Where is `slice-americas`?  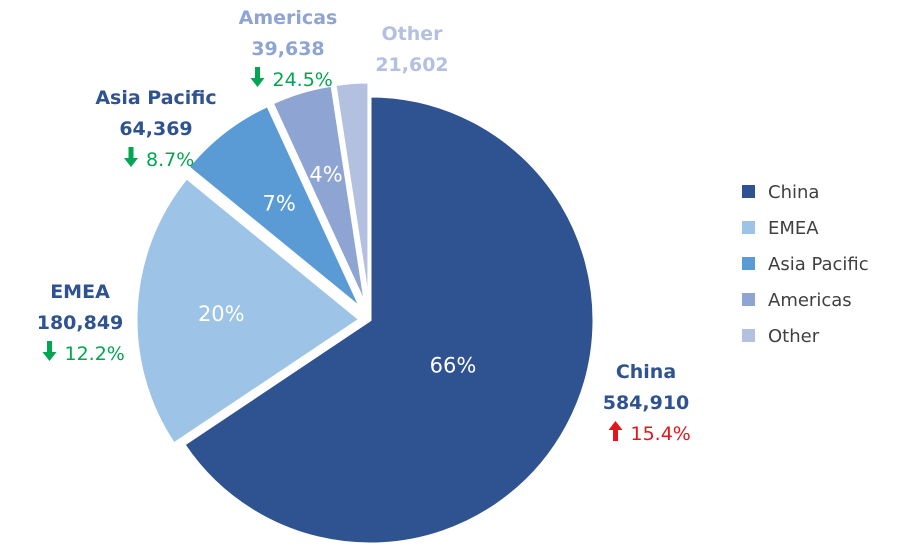
slice-americas is located at coordinates (319, 195).